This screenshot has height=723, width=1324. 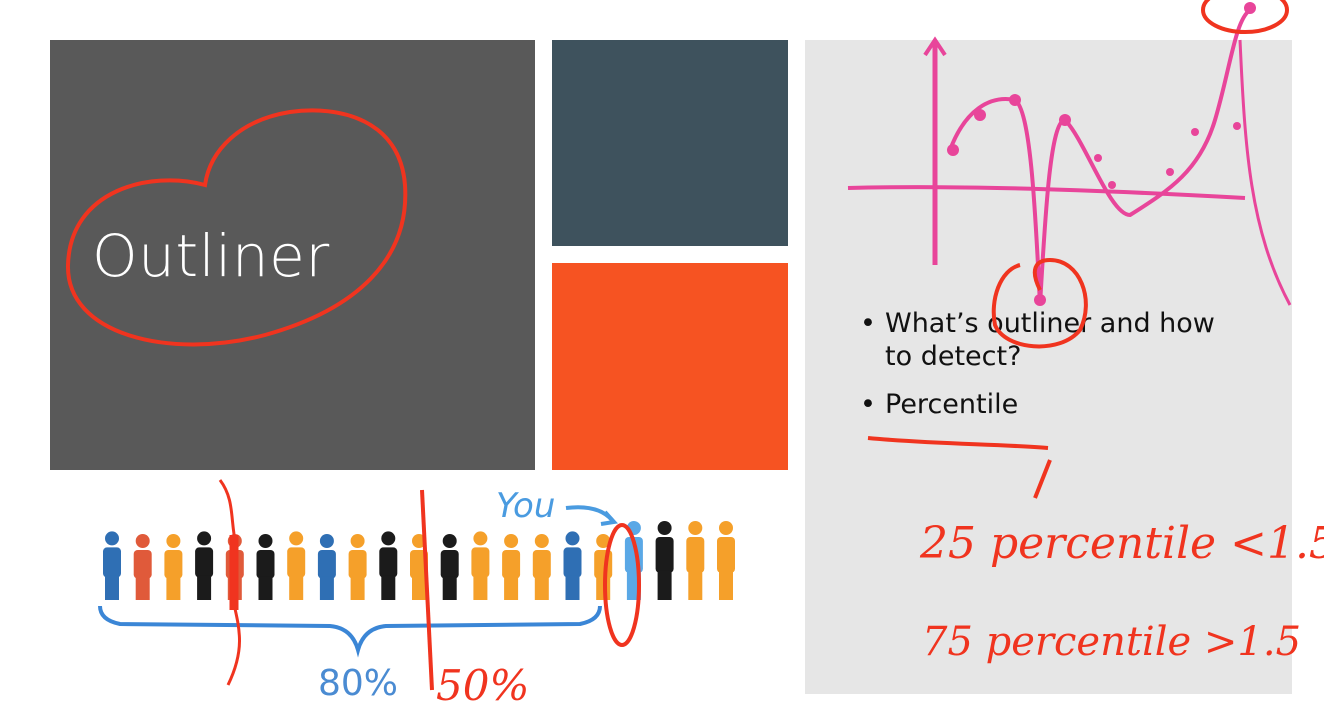 What do you see at coordinates (670, 366) in the screenshot?
I see `orange-tile` at bounding box center [670, 366].